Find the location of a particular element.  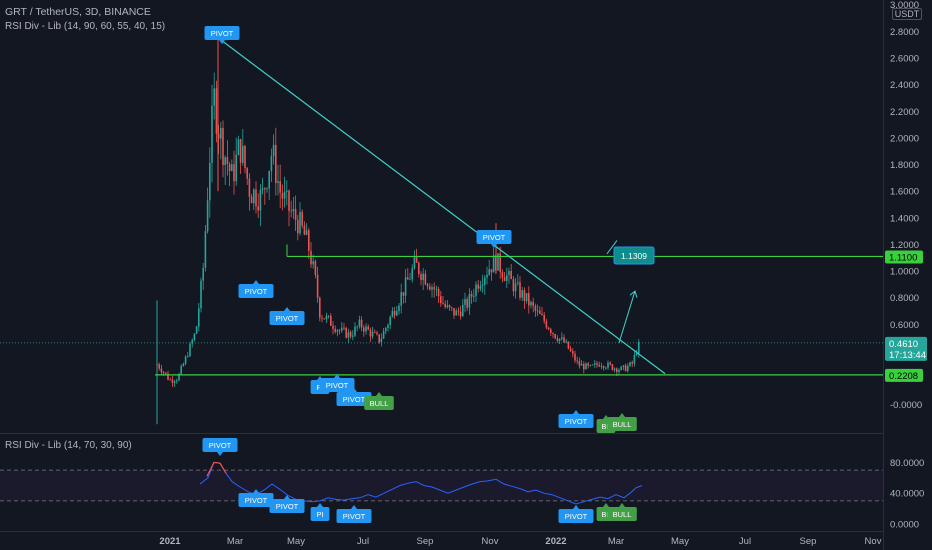

price-tick-label: 1.8000 is located at coordinates (904, 165).